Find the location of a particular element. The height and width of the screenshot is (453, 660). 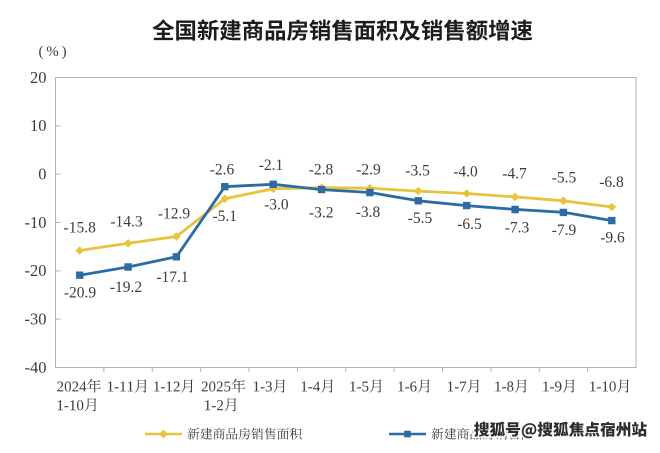

svg-text: -3.2 is located at coordinates (321, 213).